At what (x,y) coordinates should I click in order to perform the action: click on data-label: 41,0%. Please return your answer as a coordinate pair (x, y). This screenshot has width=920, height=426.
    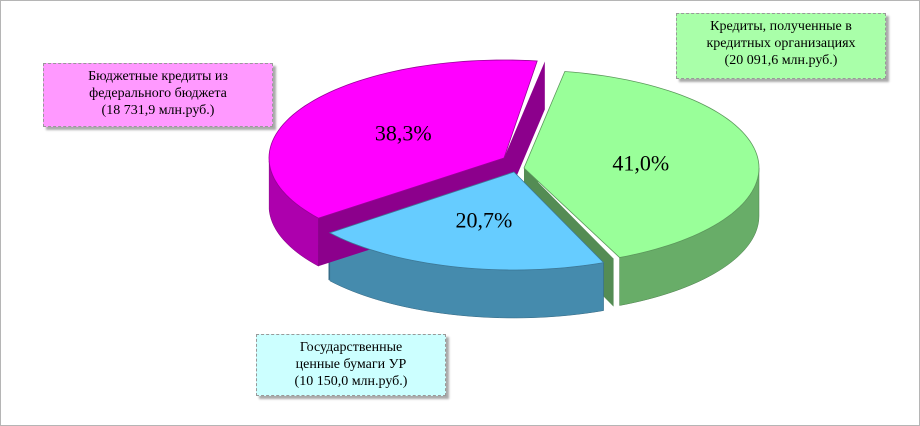
    Looking at the image, I should click on (640, 163).